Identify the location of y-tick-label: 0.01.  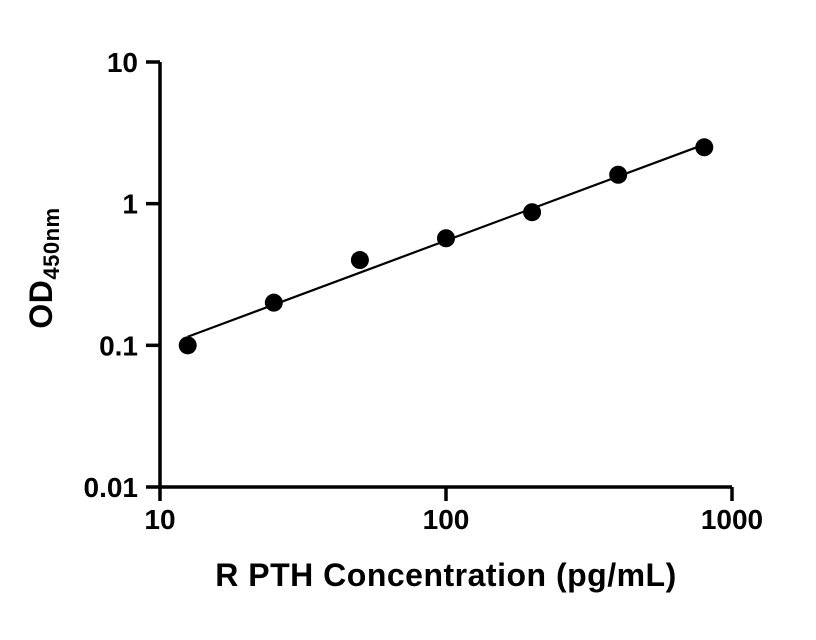
(111, 487).